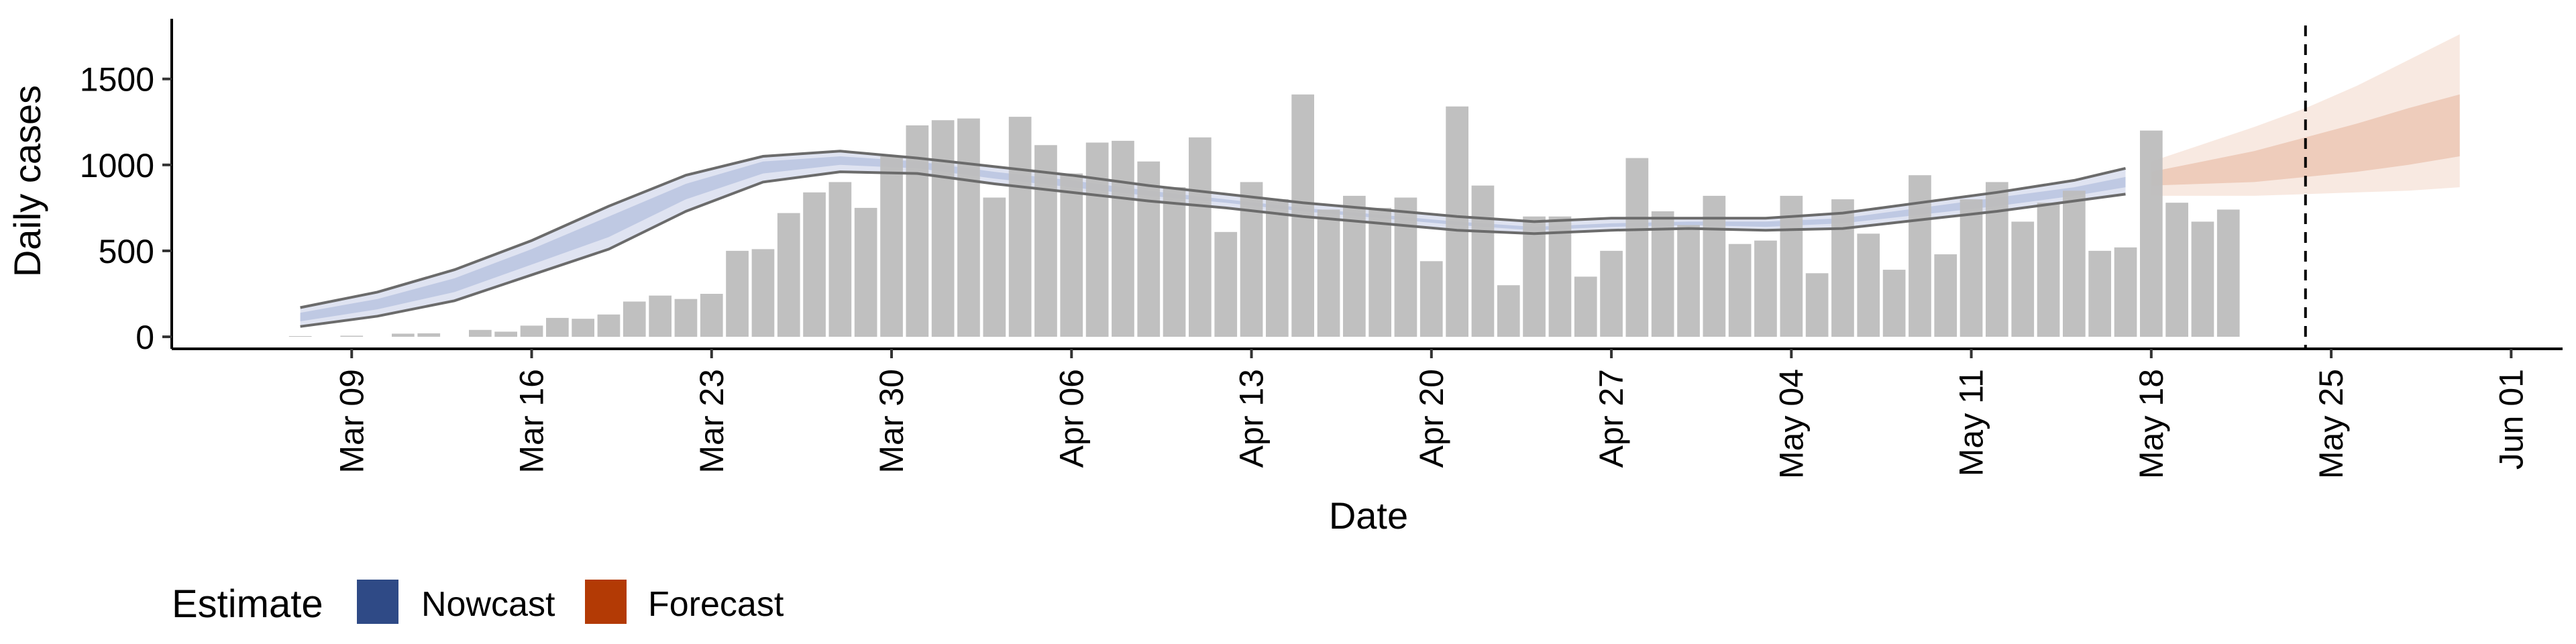 Image resolution: width=2576 pixels, height=644 pixels. What do you see at coordinates (1252, 418) in the screenshot?
I see `x-tick-label: Apr 13` at bounding box center [1252, 418].